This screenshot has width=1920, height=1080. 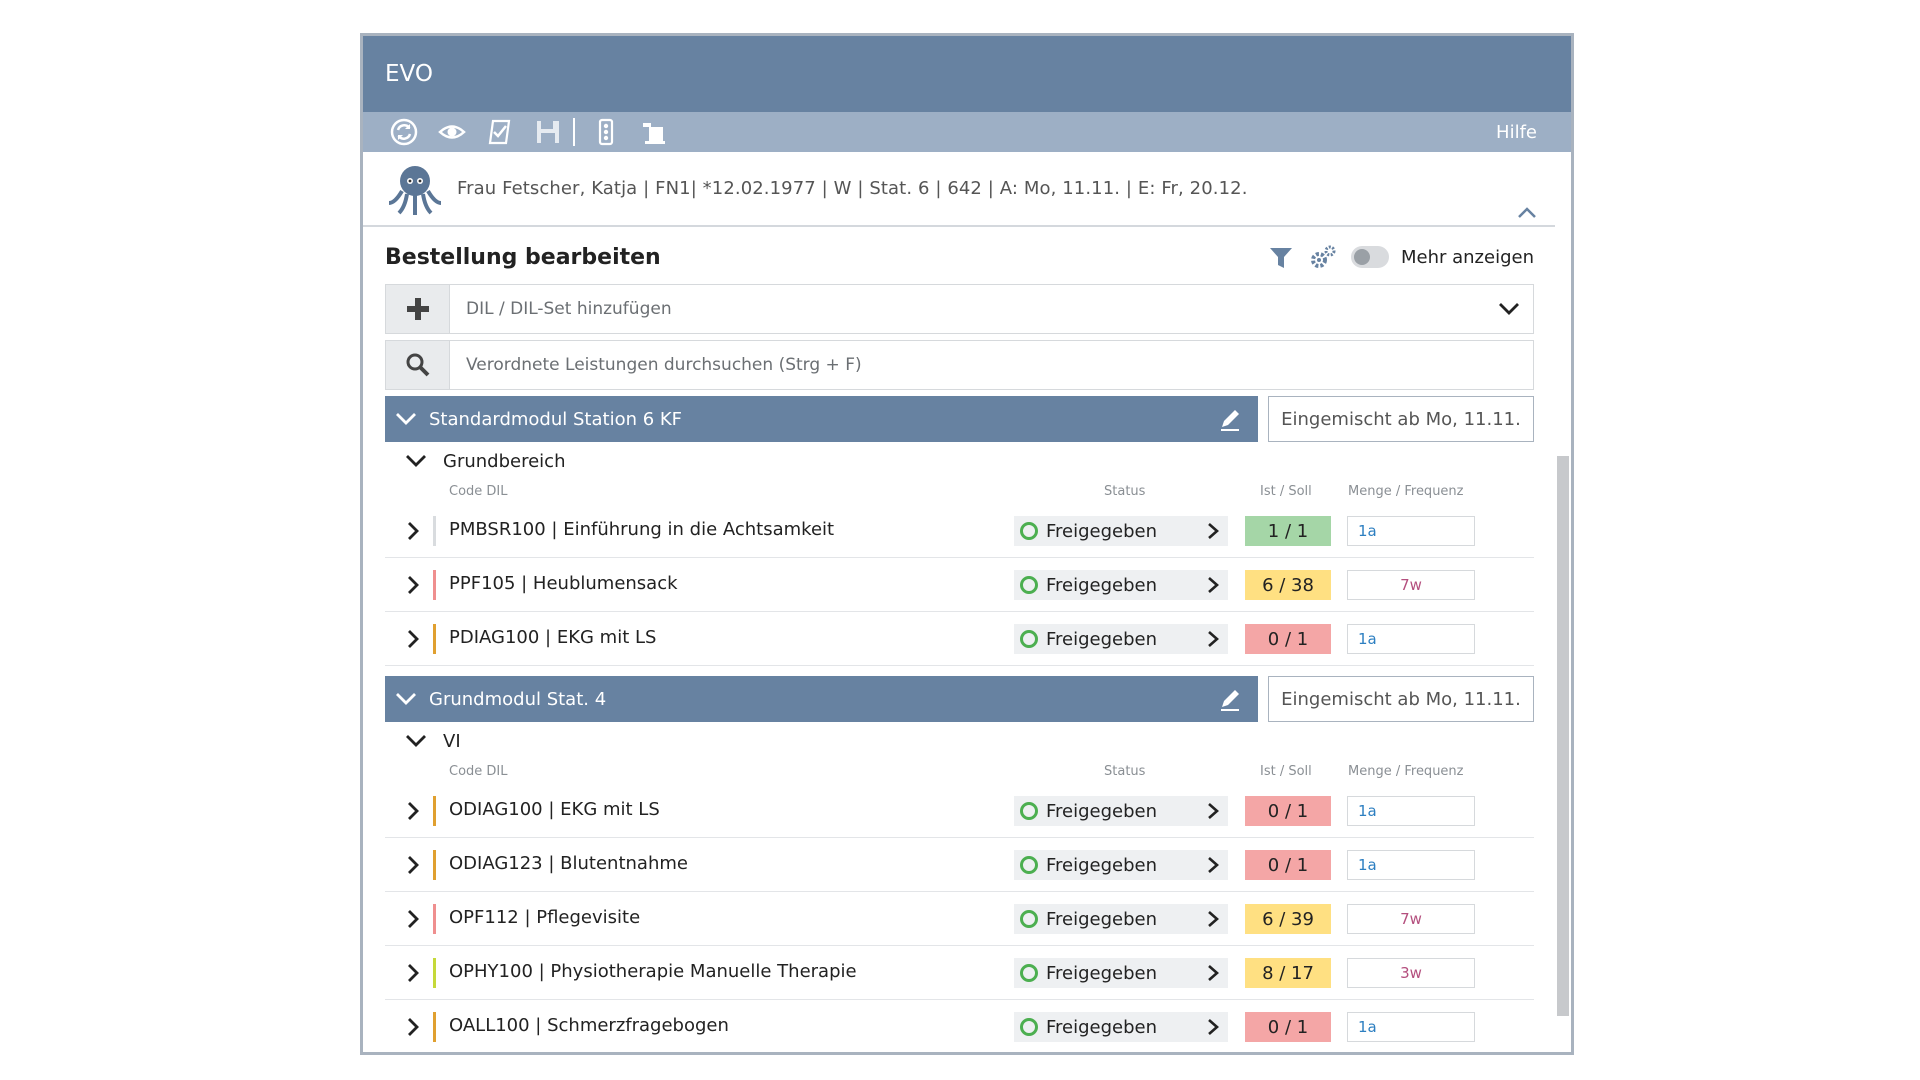 I want to click on ist-soll-badge: 8 / 17, so click(x=1288, y=973).